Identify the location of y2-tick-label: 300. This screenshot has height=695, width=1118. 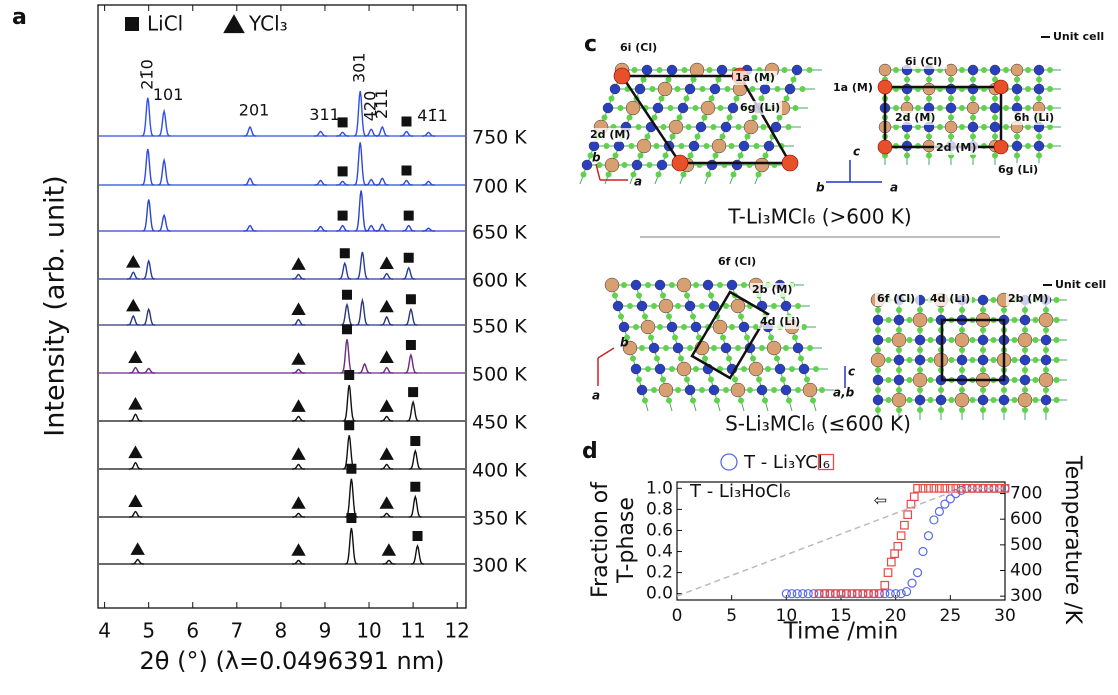
(1026, 596).